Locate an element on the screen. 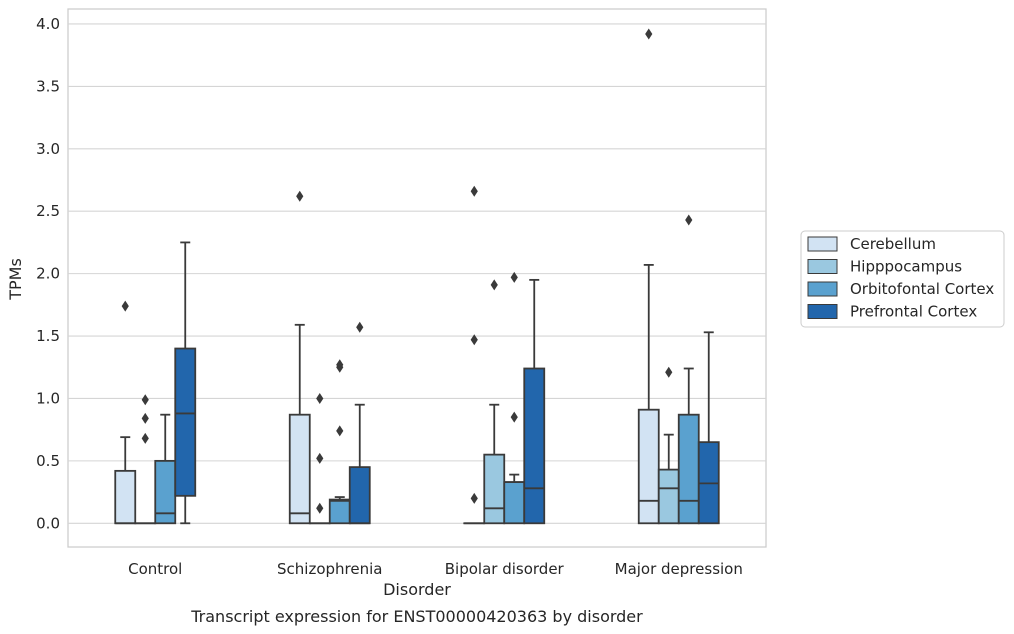 The width and height of the screenshot is (1014, 634). legend-frame is located at coordinates (902, 279).